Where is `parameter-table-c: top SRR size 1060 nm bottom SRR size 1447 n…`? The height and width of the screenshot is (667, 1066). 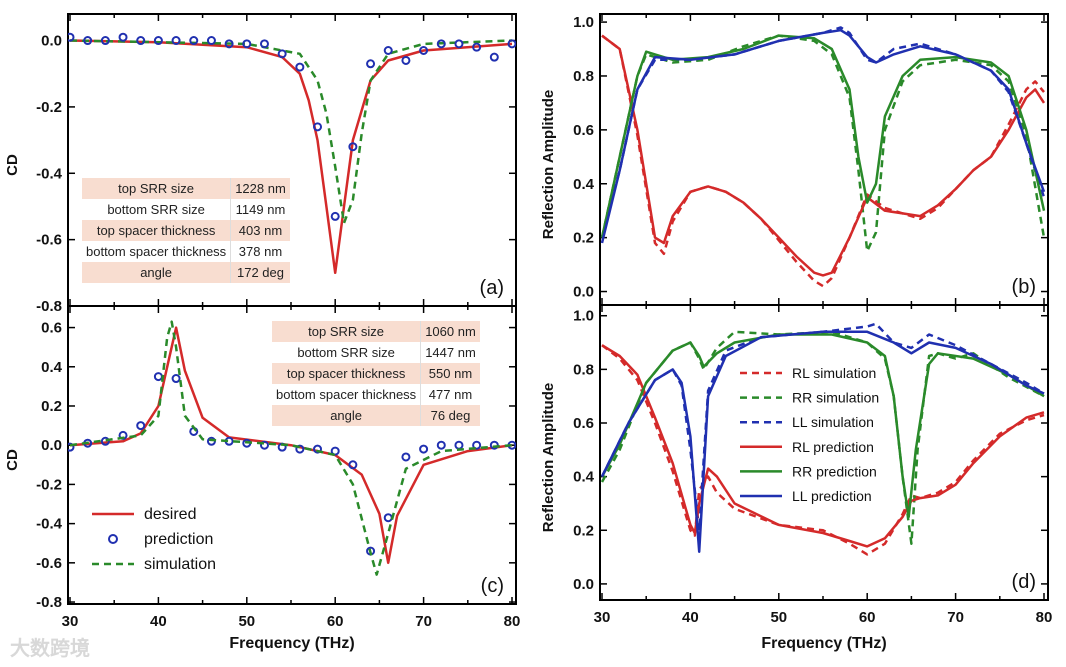
parameter-table-c: top SRR size 1060 nm bottom SRR size 1447 n… is located at coordinates (376, 373).